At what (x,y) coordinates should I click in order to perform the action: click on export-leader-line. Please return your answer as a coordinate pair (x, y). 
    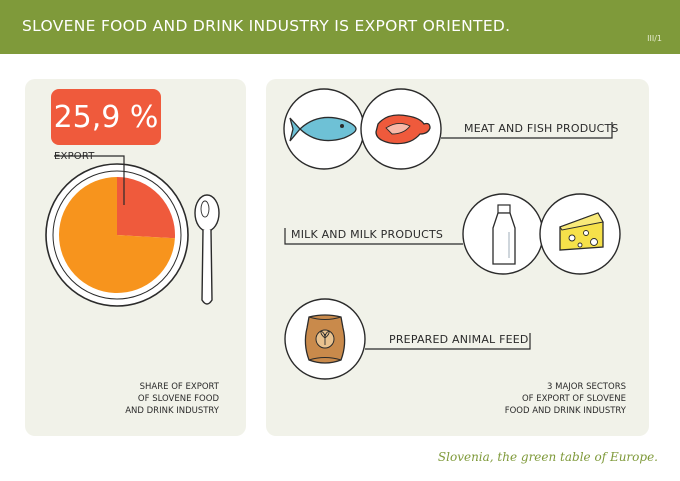
    Looking at the image, I should click on (89, 180).